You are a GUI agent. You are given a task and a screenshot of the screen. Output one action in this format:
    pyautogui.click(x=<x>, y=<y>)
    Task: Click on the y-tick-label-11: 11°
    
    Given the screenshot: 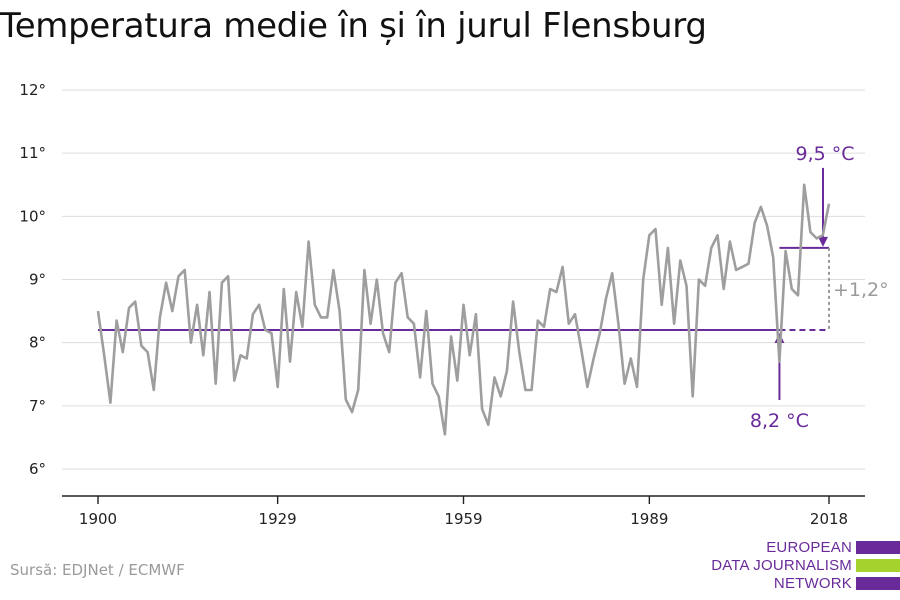 What is the action you would take?
    pyautogui.click(x=32, y=153)
    